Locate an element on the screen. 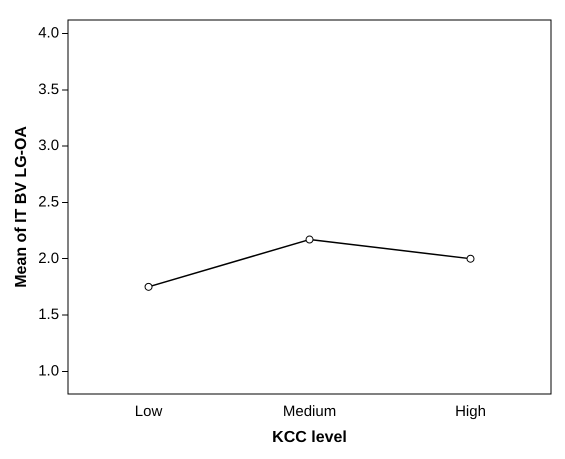  y-tick-label: 1.5 is located at coordinates (49, 315).